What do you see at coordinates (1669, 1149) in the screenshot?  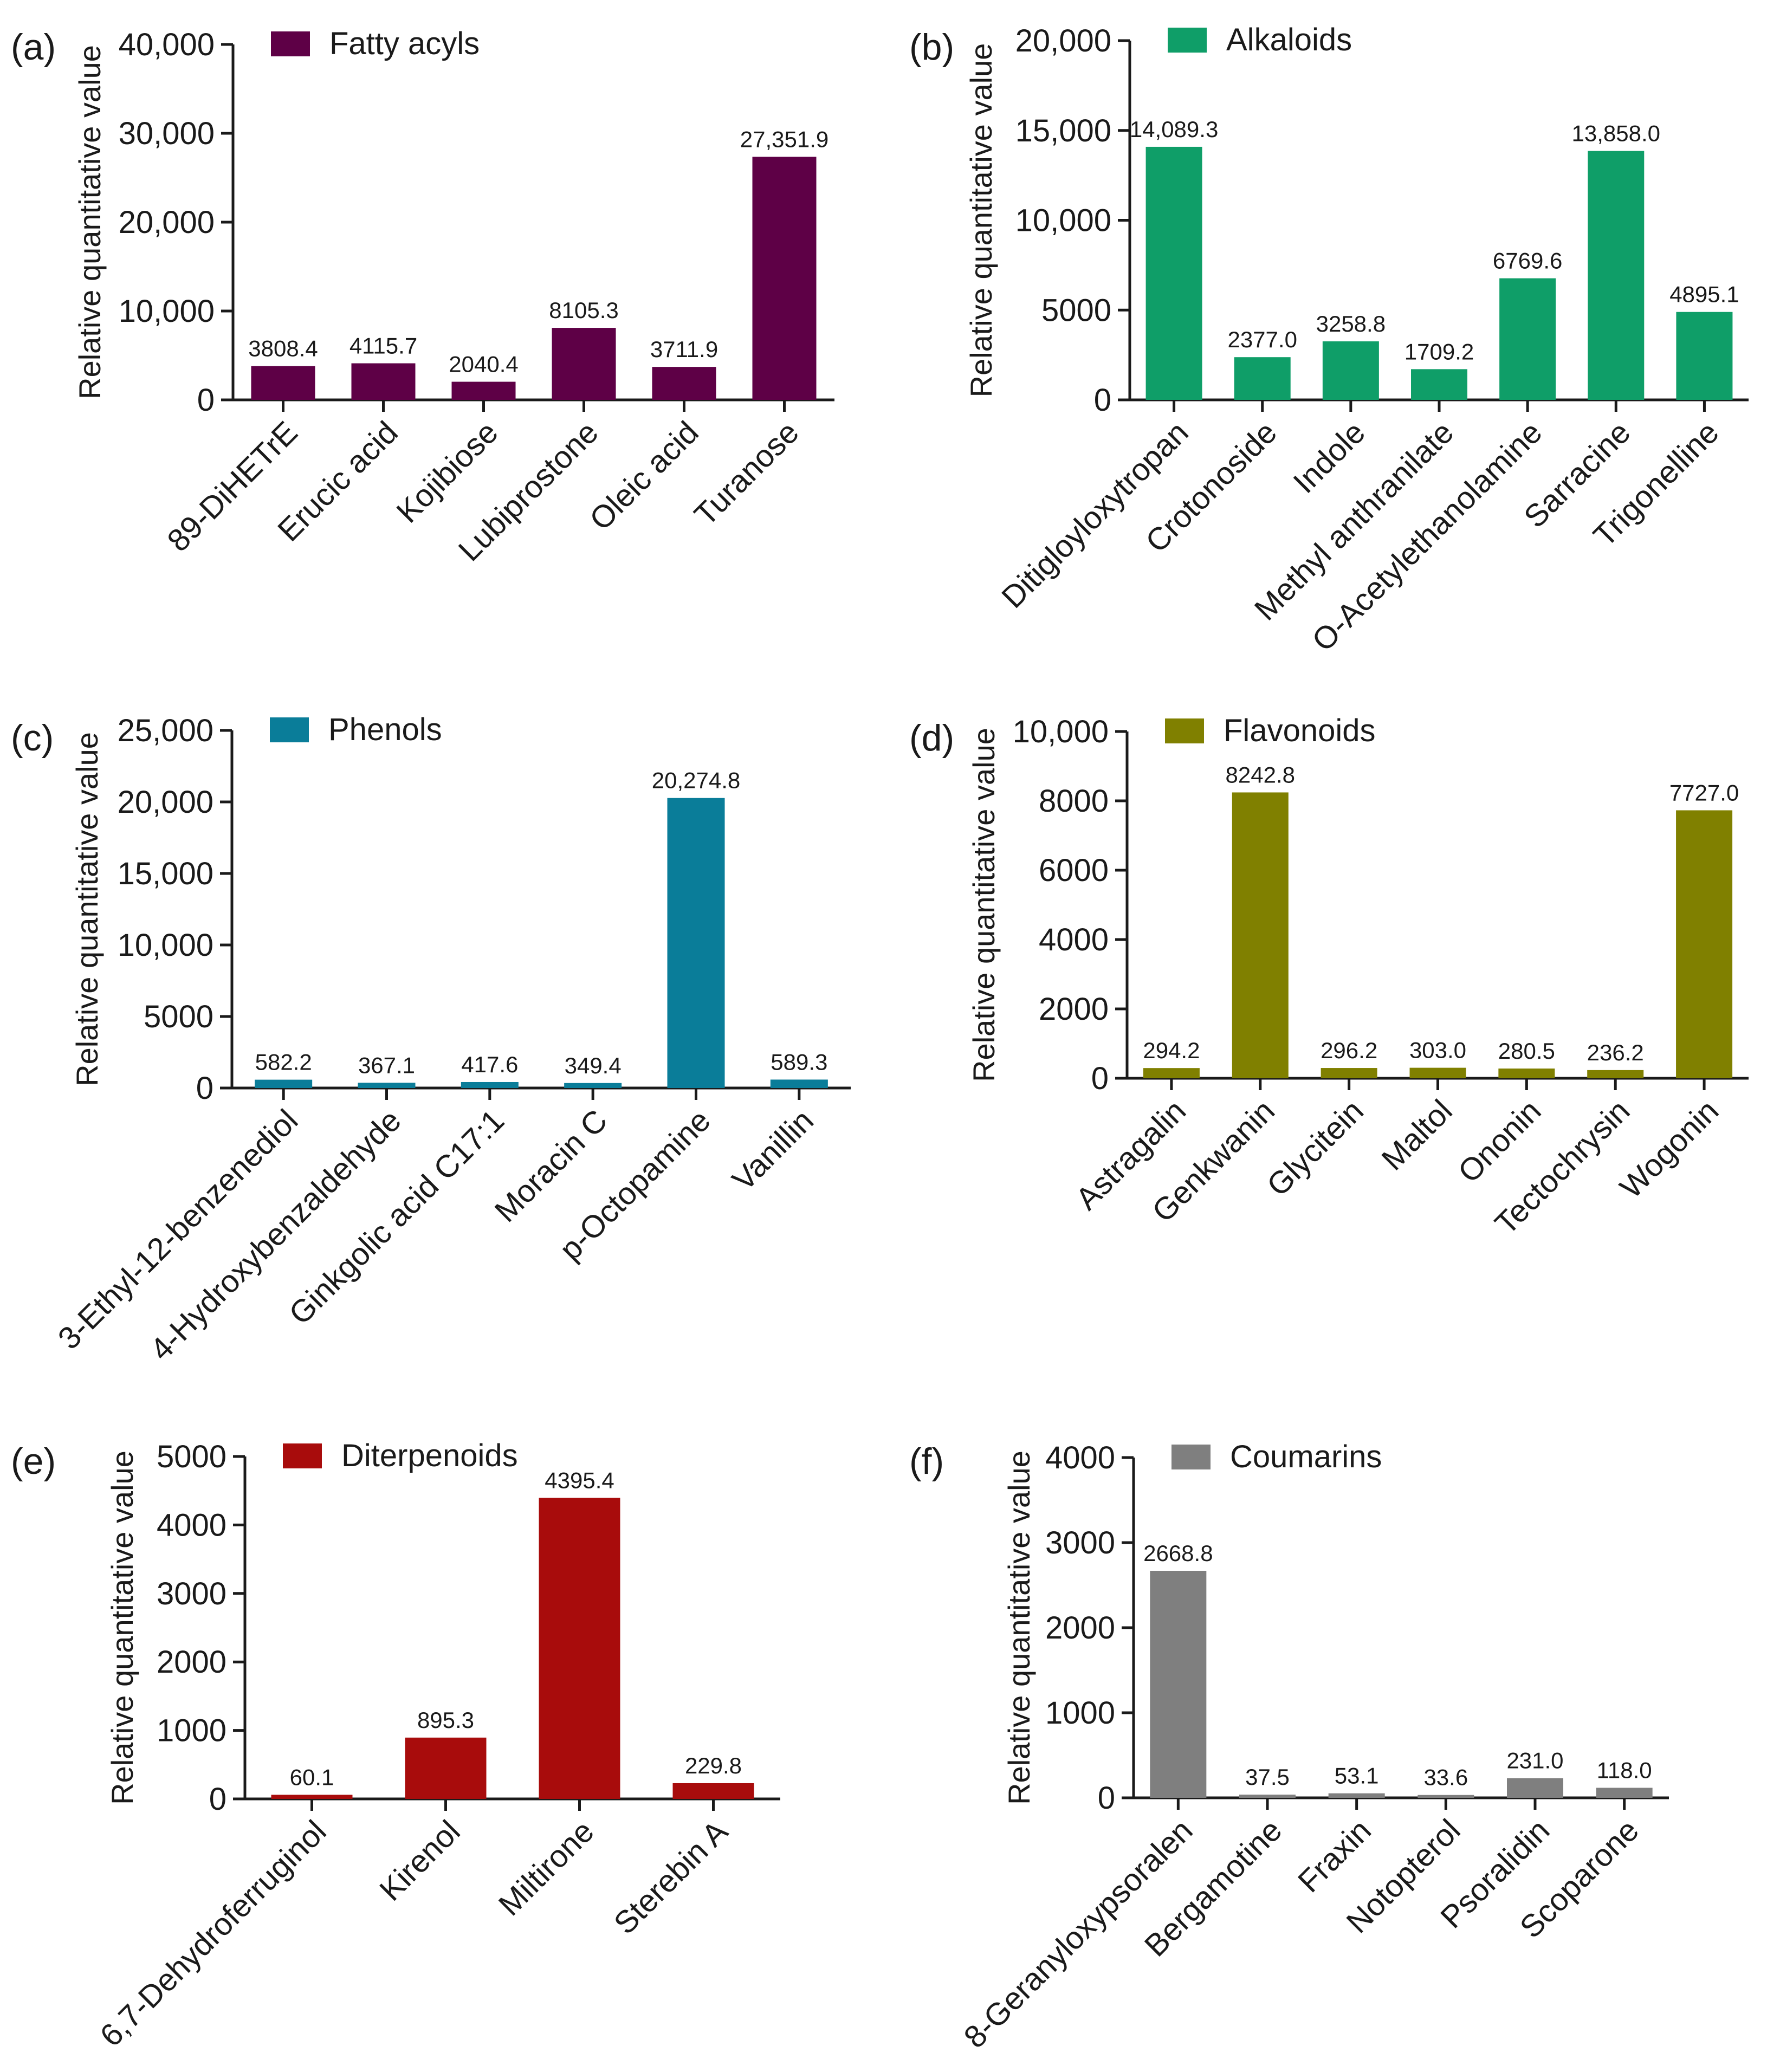 I see `category-label: Wogonin` at bounding box center [1669, 1149].